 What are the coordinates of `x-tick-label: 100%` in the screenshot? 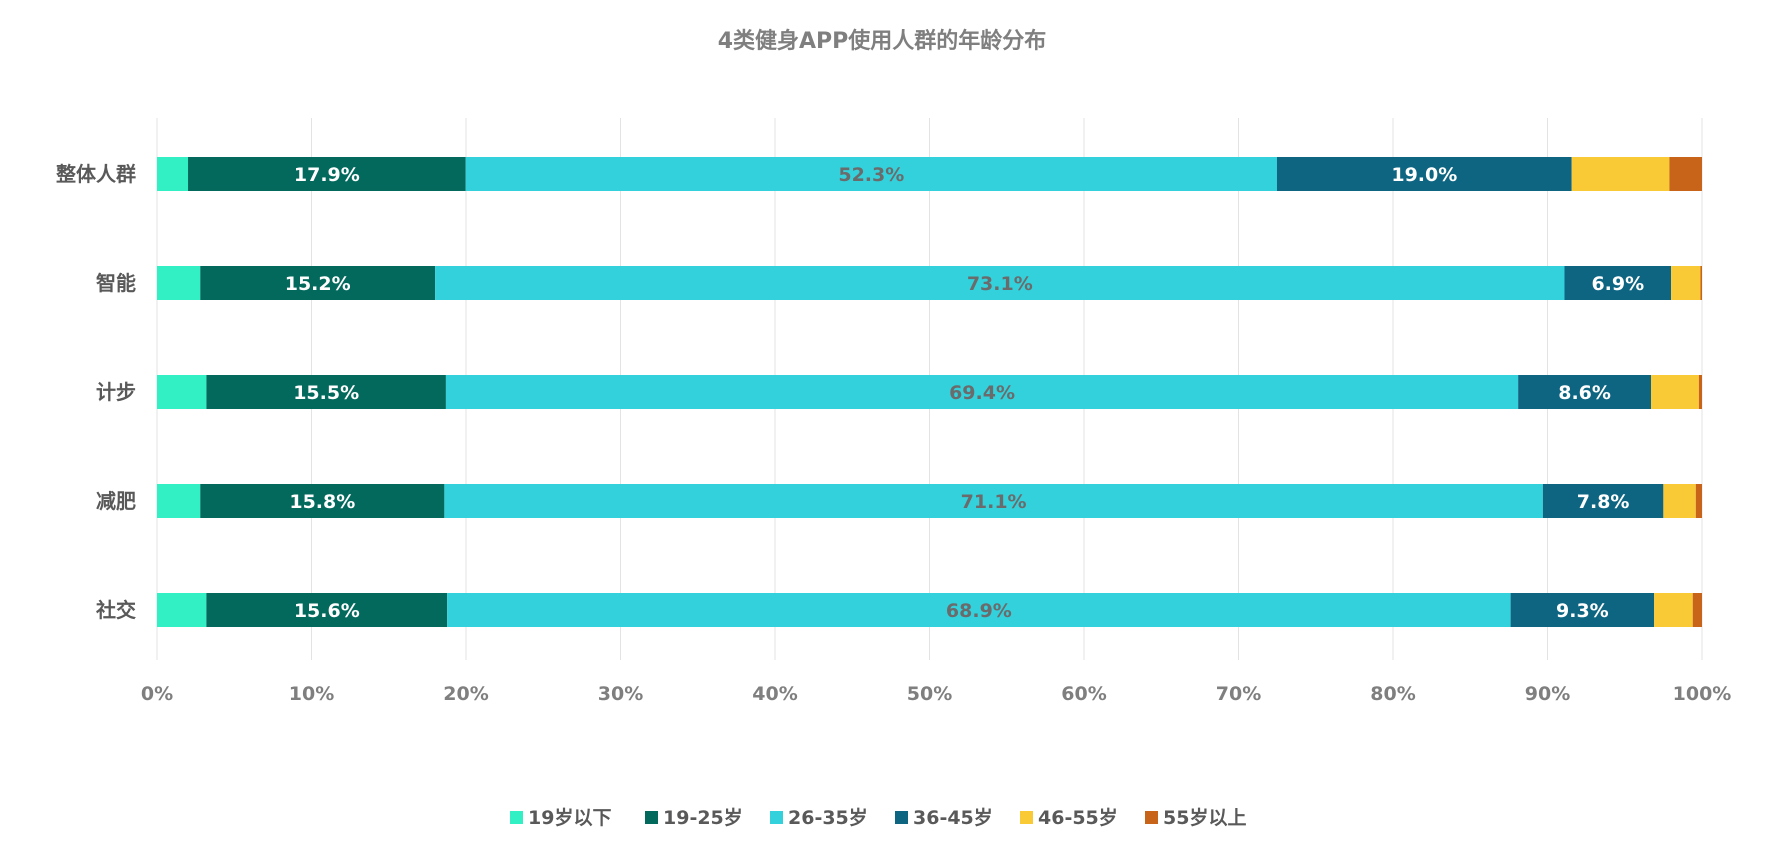 It's located at (1702, 694).